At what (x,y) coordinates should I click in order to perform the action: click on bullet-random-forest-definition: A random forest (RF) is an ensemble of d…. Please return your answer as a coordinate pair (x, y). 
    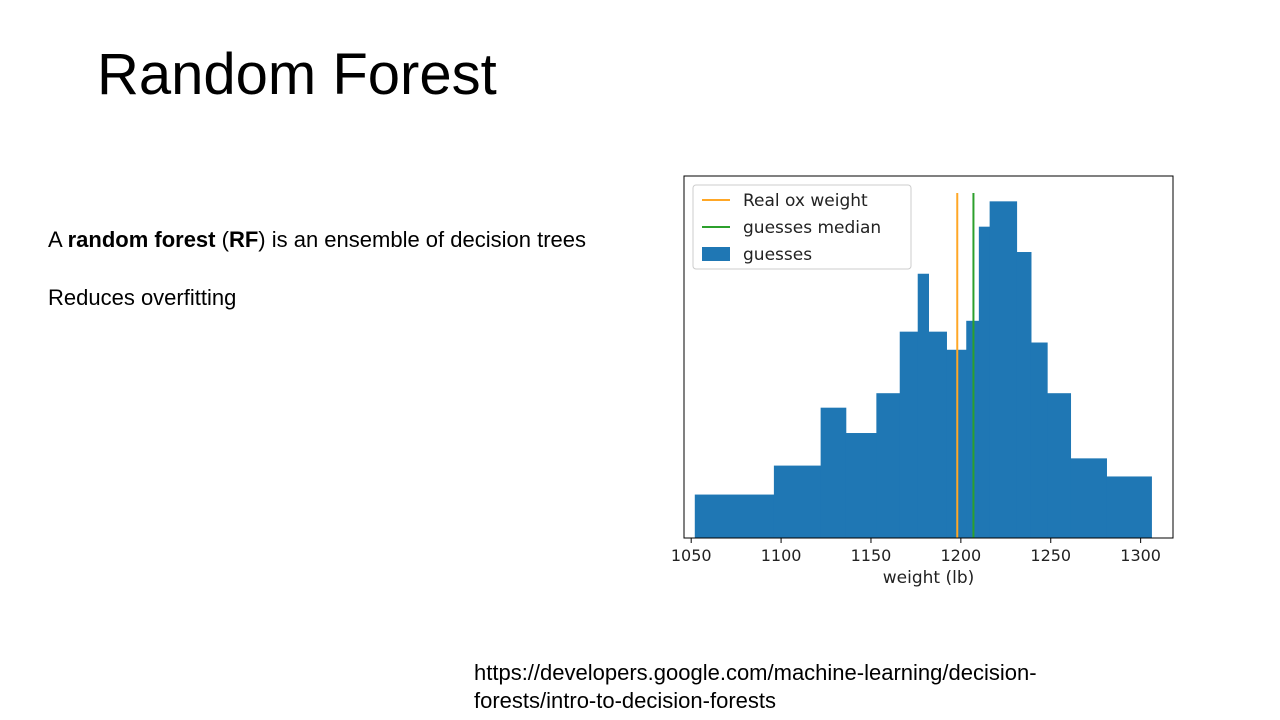
    Looking at the image, I should click on (317, 240).